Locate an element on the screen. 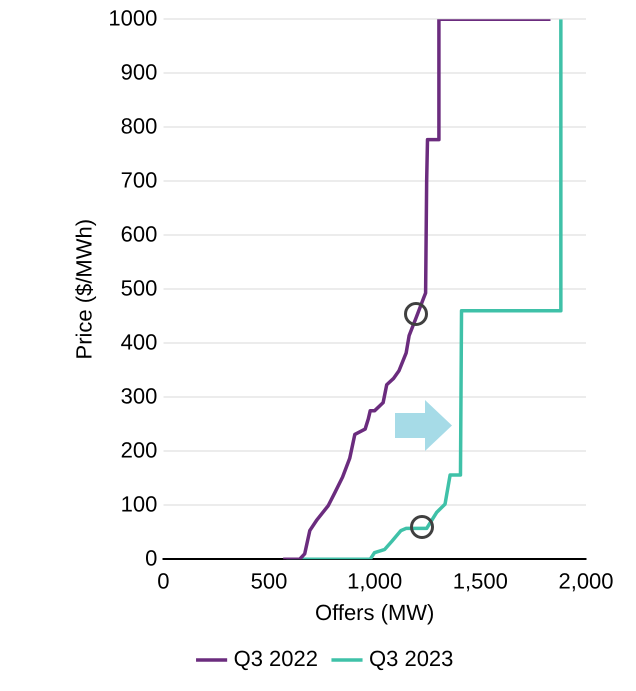  x-tick-label: 1,500 is located at coordinates (480, 581).